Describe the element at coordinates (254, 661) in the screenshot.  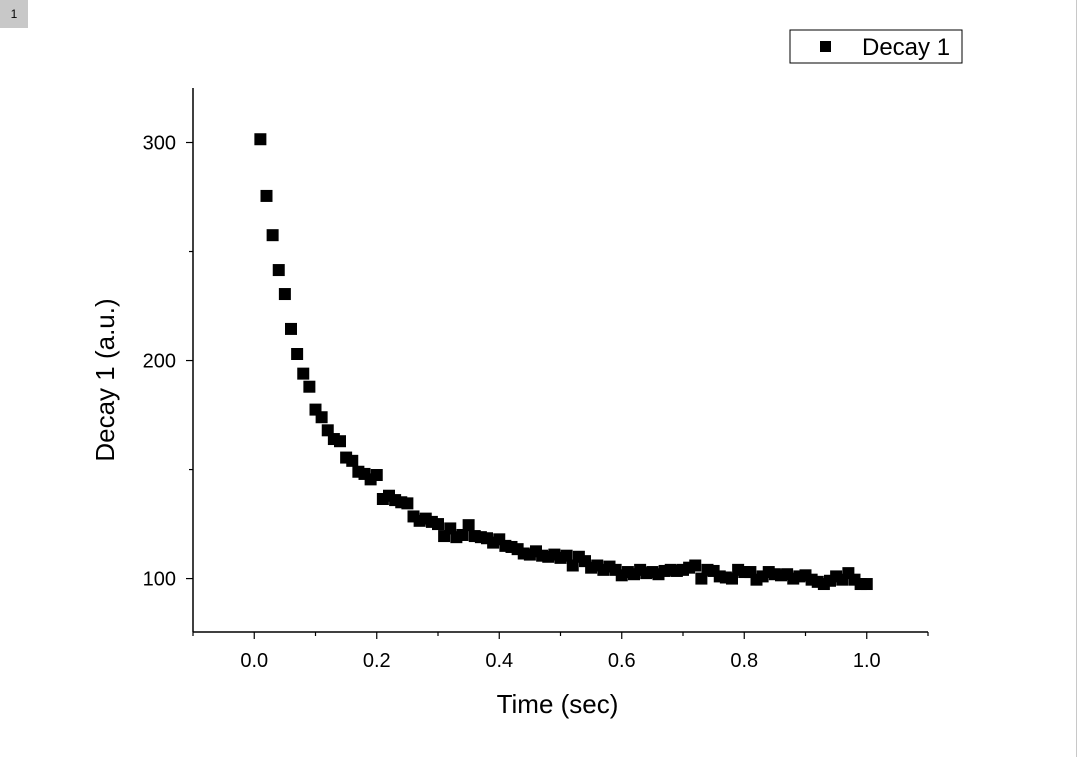
I see `x-tick-label: 0.0` at that location.